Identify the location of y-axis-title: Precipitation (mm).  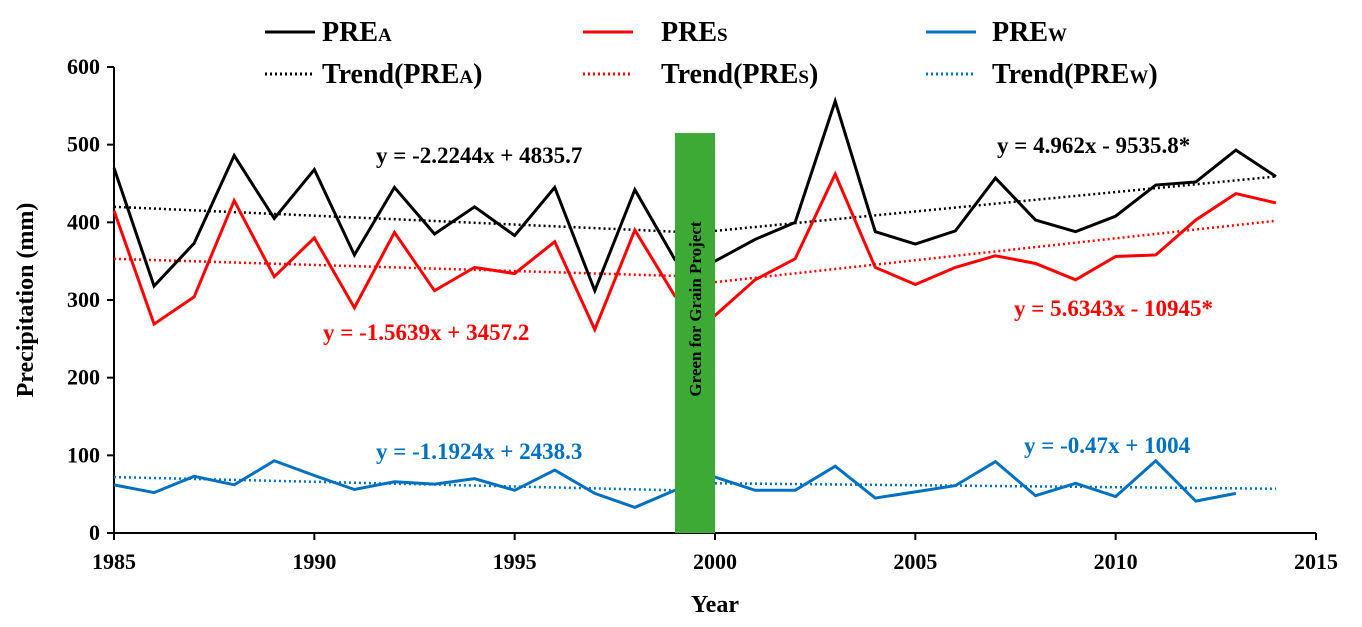
(26, 300).